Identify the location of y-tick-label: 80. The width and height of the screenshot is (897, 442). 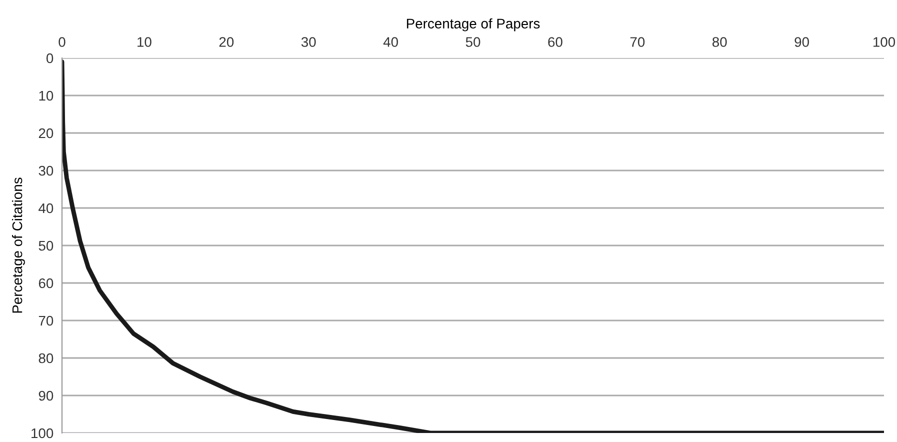
(46, 358).